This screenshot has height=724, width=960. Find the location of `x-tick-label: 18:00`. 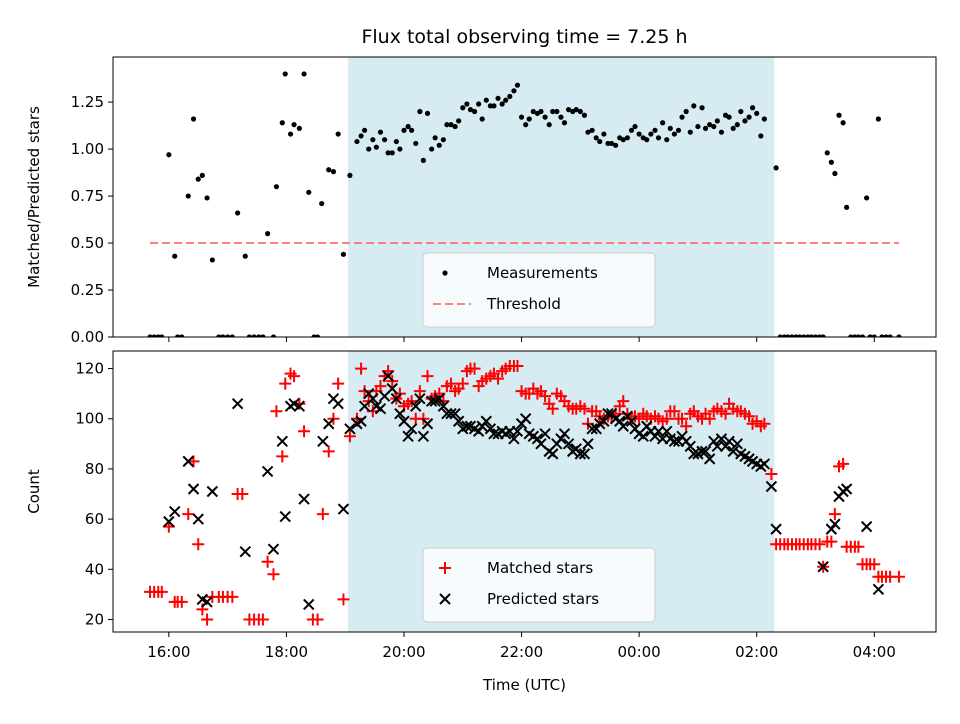

x-tick-label: 18:00 is located at coordinates (286, 652).